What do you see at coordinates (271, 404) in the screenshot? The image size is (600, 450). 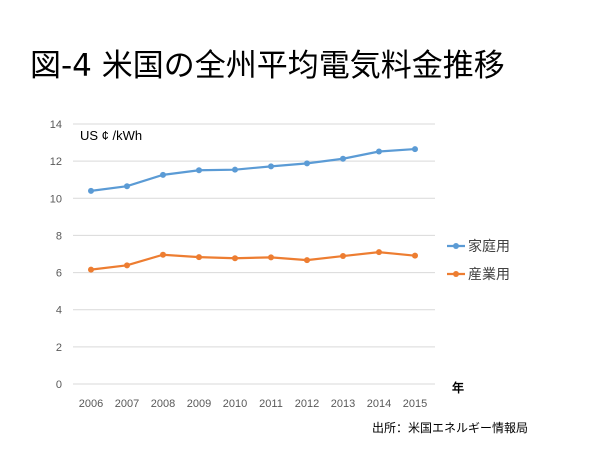 I see `x-tick-label: 2011` at bounding box center [271, 404].